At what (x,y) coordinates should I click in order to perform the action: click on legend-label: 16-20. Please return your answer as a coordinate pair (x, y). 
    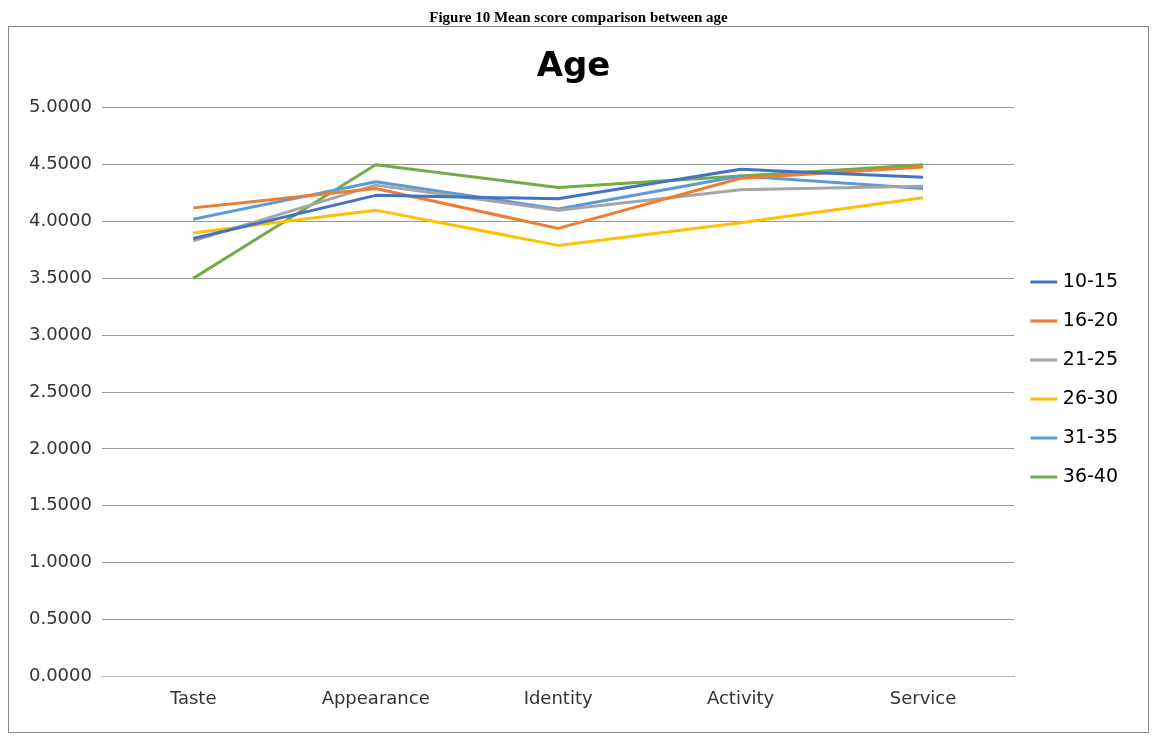
    Looking at the image, I should click on (1090, 318).